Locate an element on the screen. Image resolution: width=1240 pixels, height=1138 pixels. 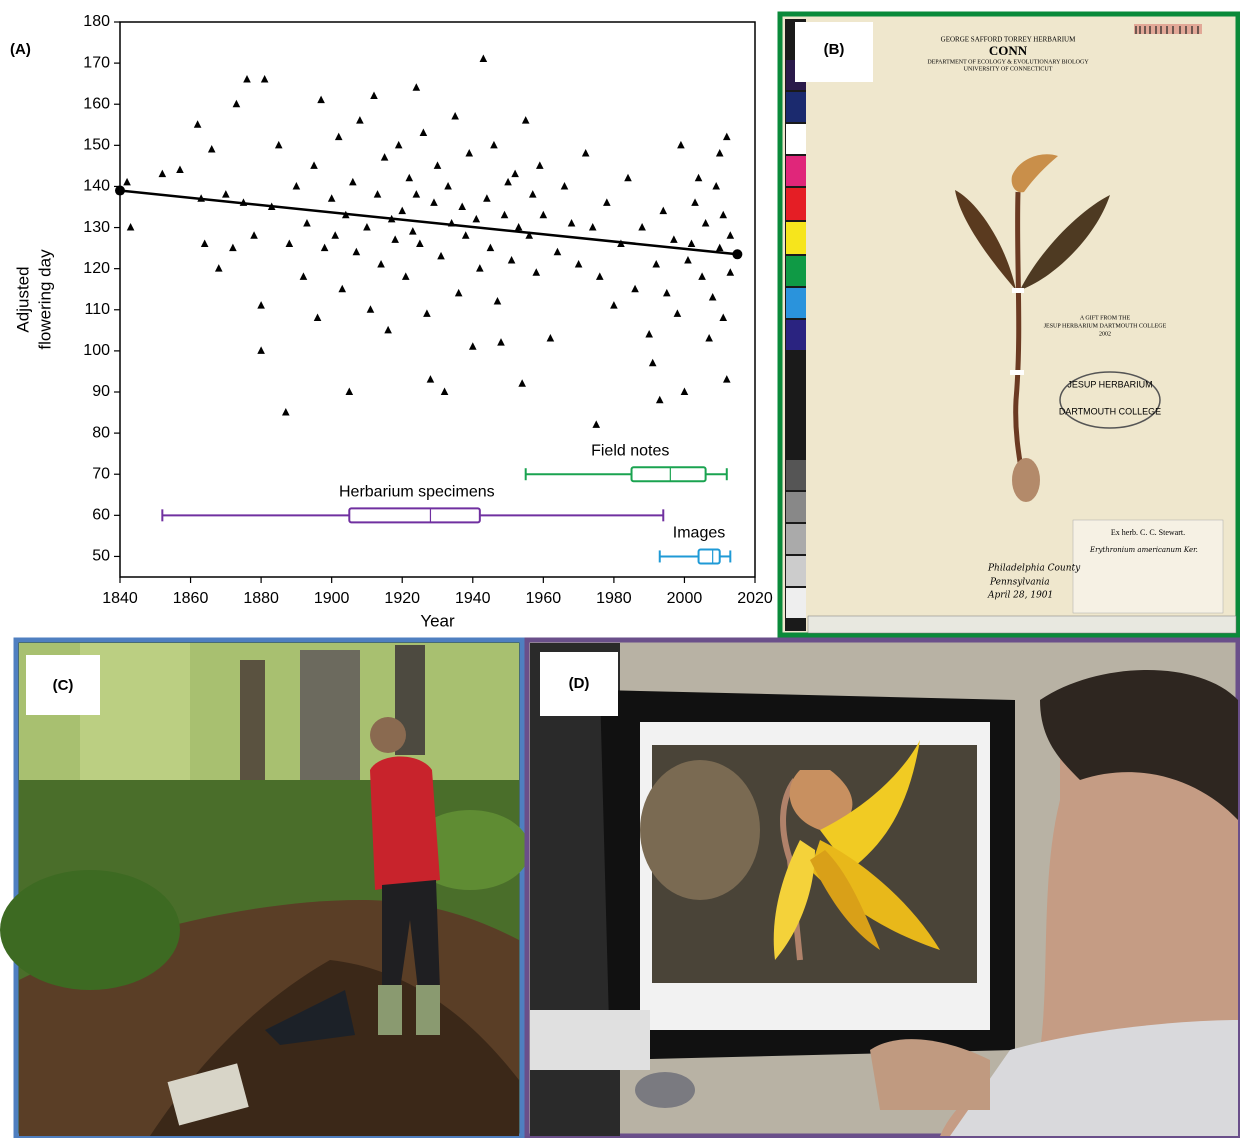
gift-text: 2002 is located at coordinates (1105, 334).